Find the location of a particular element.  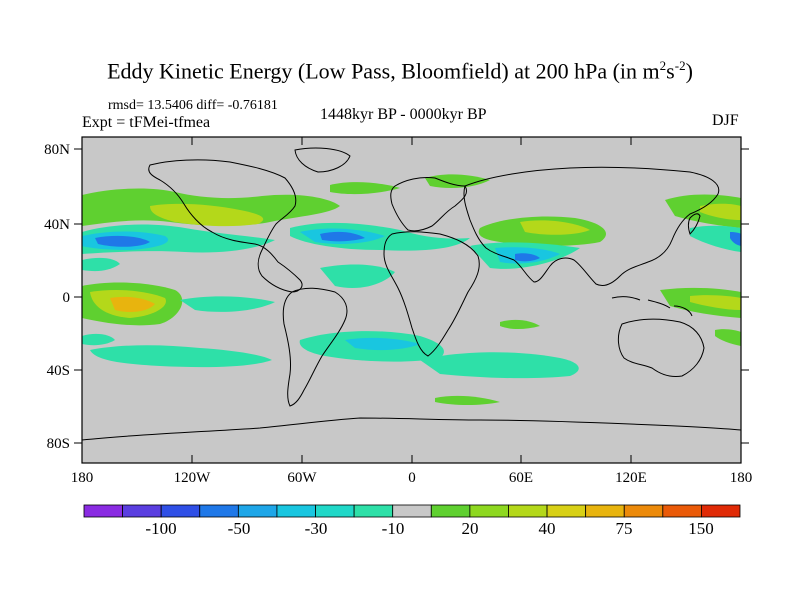

field-trop-atlantic-teal is located at coordinates (357, 276).